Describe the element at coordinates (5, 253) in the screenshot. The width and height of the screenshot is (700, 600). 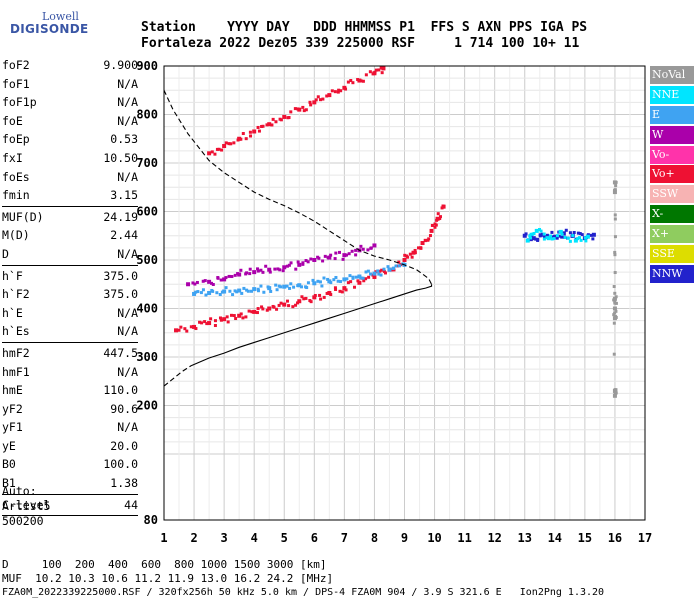
I see `param-name: D` at that location.